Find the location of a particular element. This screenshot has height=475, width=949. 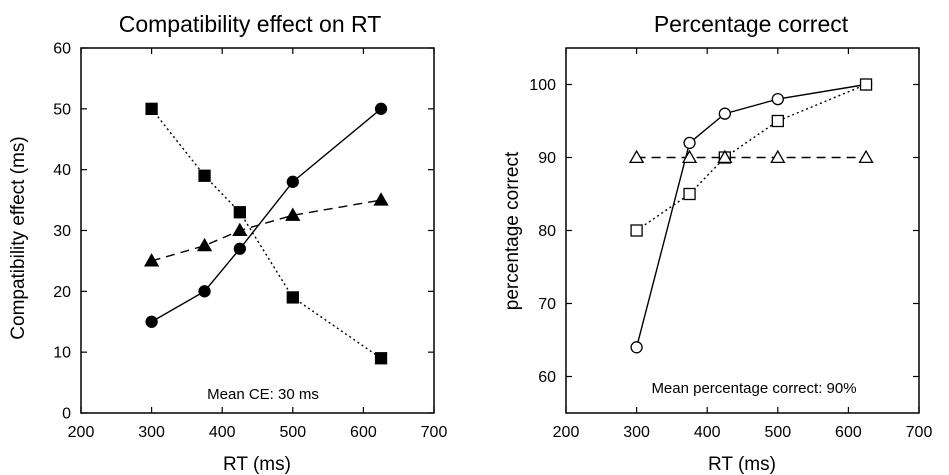

y-tick-label: 40 is located at coordinates (62, 170).